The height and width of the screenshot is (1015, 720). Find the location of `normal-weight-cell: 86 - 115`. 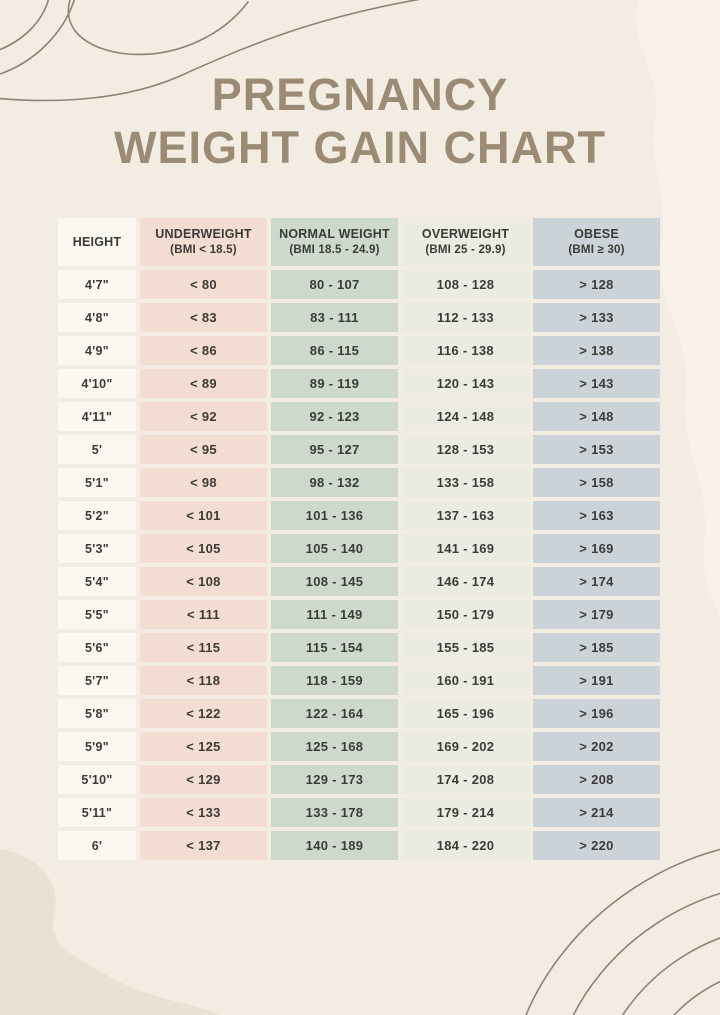

normal-weight-cell: 86 - 115 is located at coordinates (334, 350).